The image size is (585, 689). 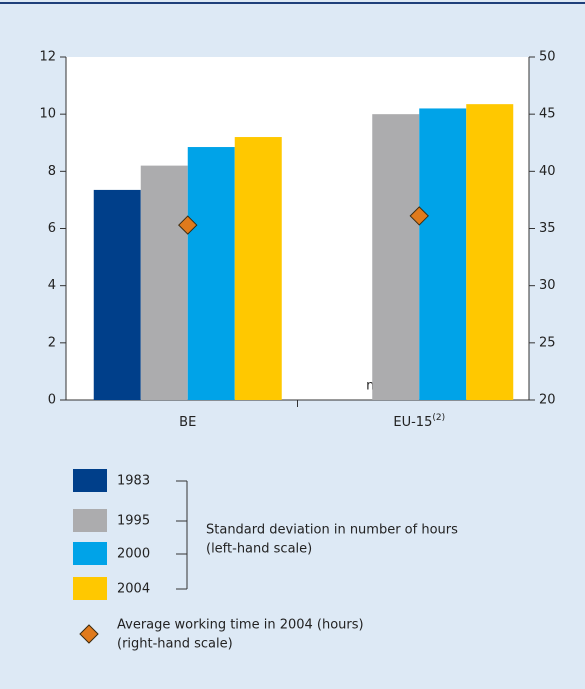 What do you see at coordinates (547, 57) in the screenshot?
I see `y2-tick-label: 50` at bounding box center [547, 57].